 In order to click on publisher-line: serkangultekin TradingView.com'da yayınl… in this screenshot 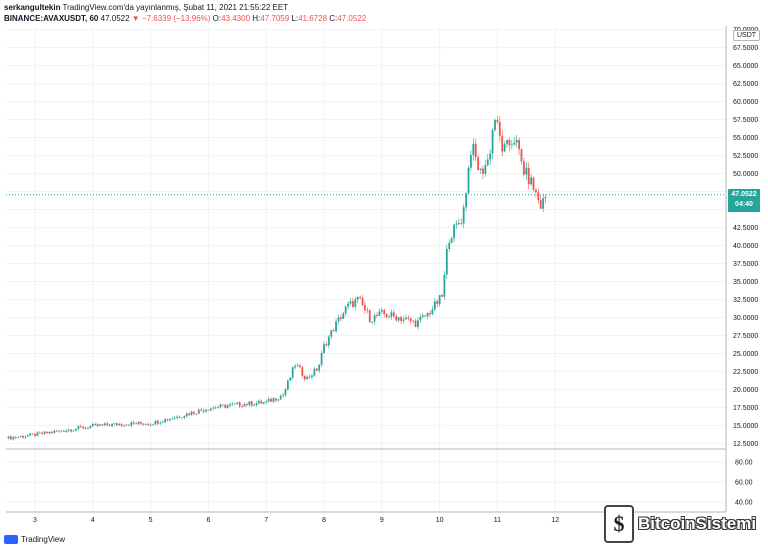, I will do `click(185, 7)`.